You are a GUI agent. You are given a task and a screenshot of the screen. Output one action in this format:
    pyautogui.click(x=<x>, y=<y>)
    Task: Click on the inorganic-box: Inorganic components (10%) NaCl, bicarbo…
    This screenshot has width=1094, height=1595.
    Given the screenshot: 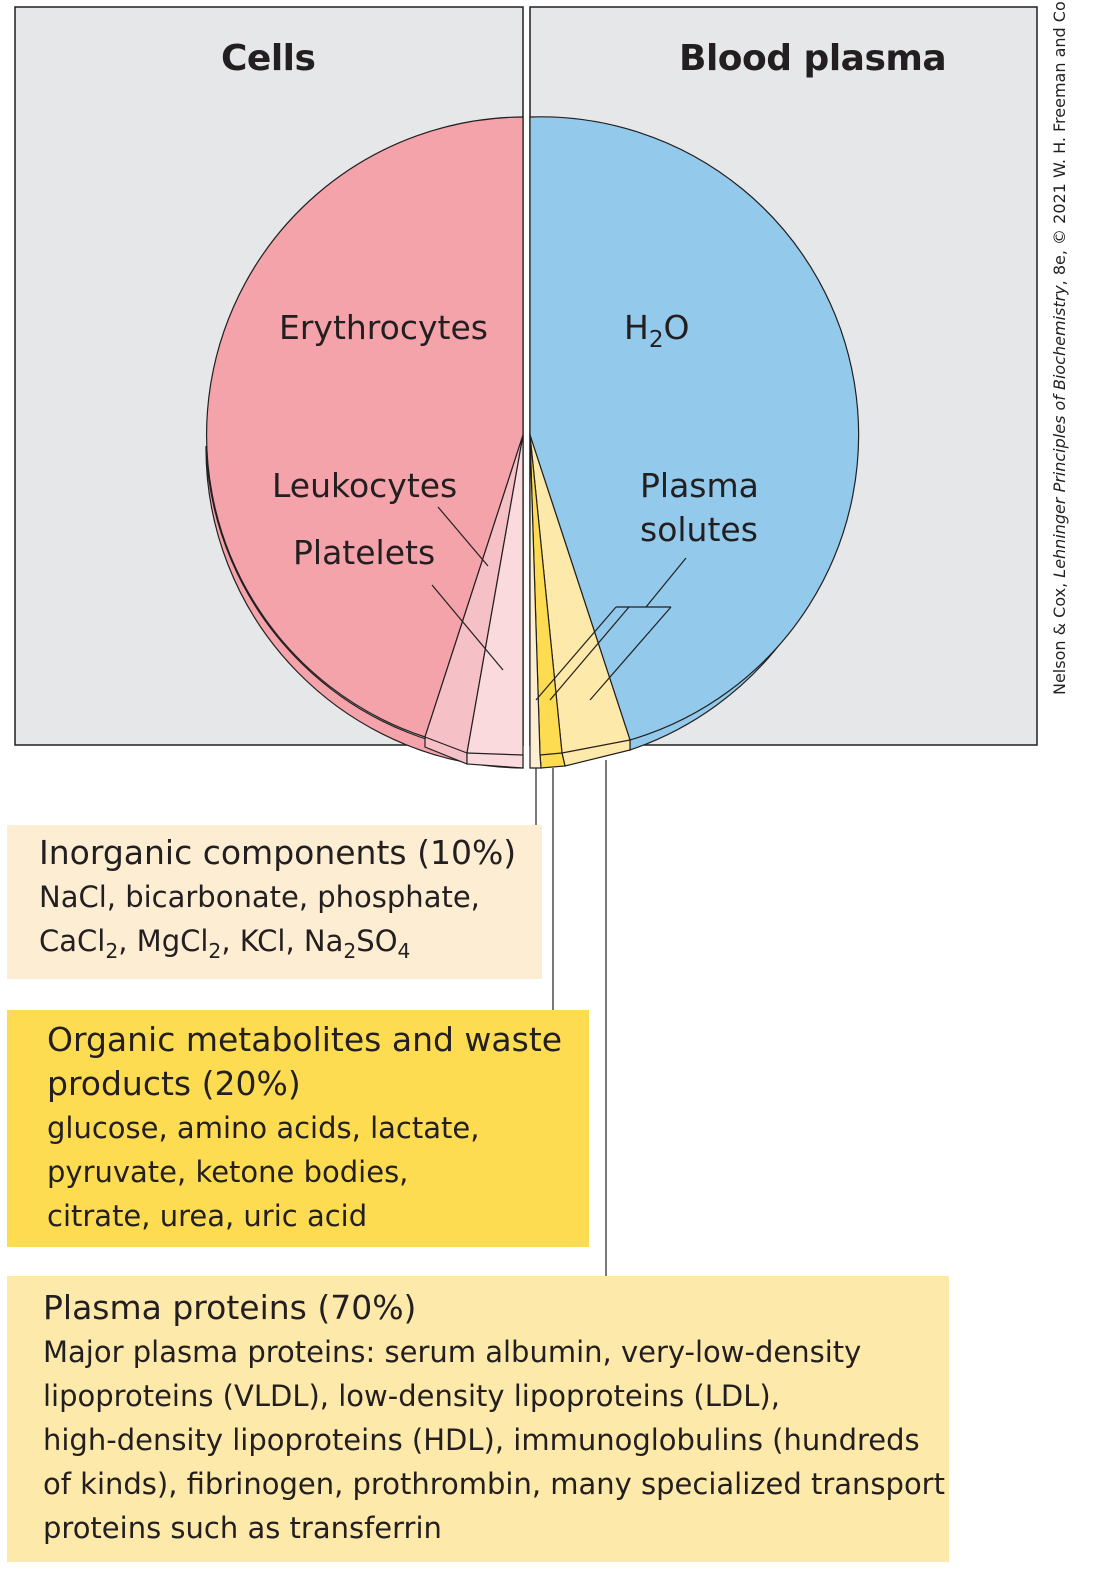 What is the action you would take?
    pyautogui.click(x=274, y=902)
    